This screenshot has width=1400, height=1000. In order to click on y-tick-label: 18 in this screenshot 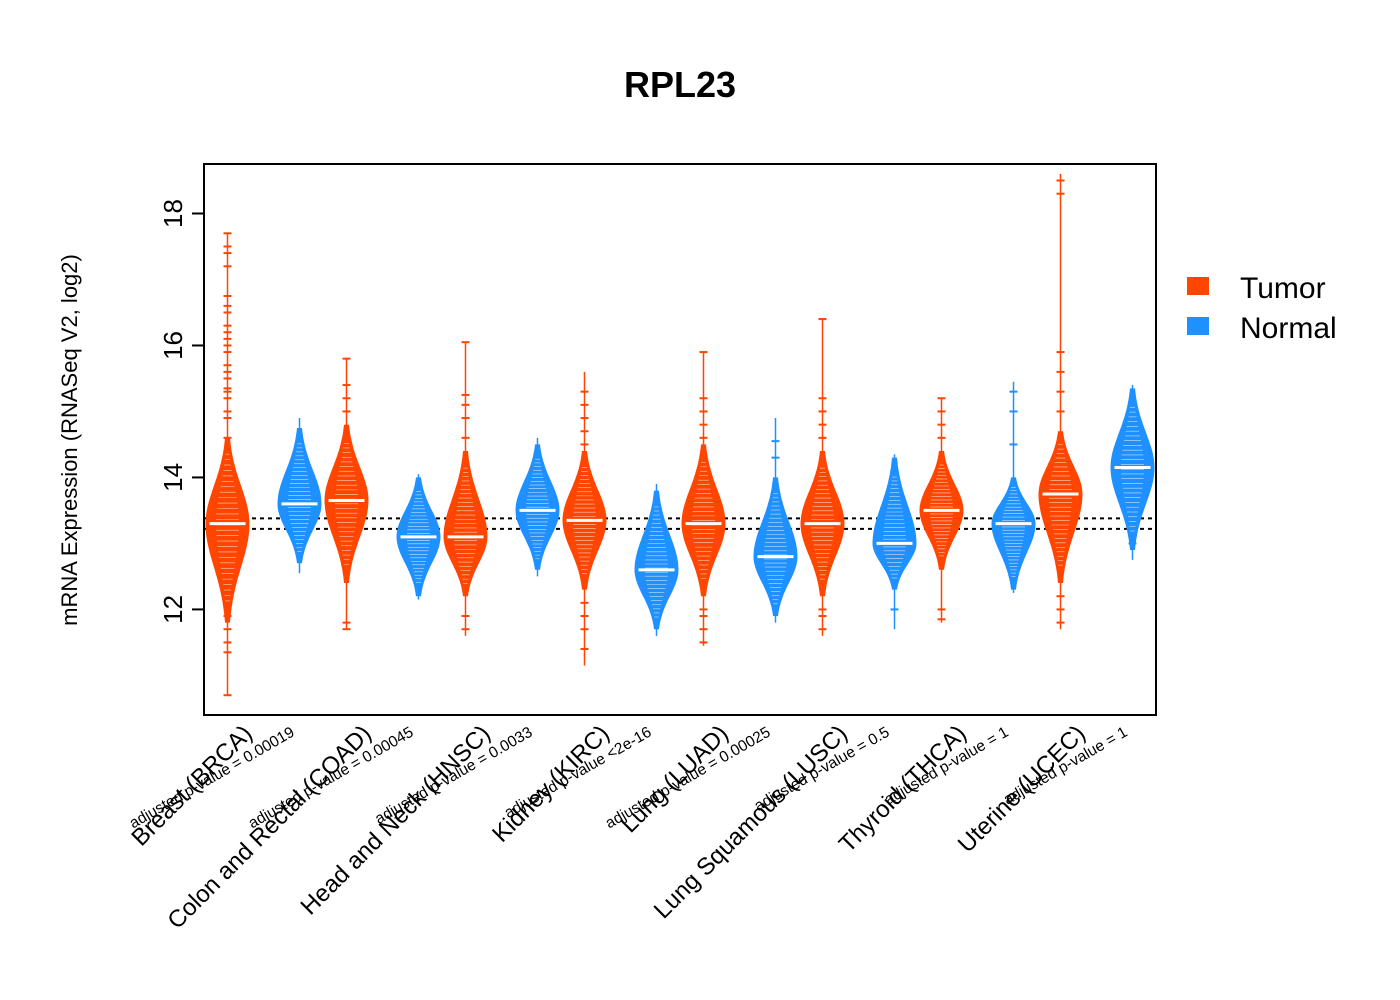, I will do `click(173, 213)`.